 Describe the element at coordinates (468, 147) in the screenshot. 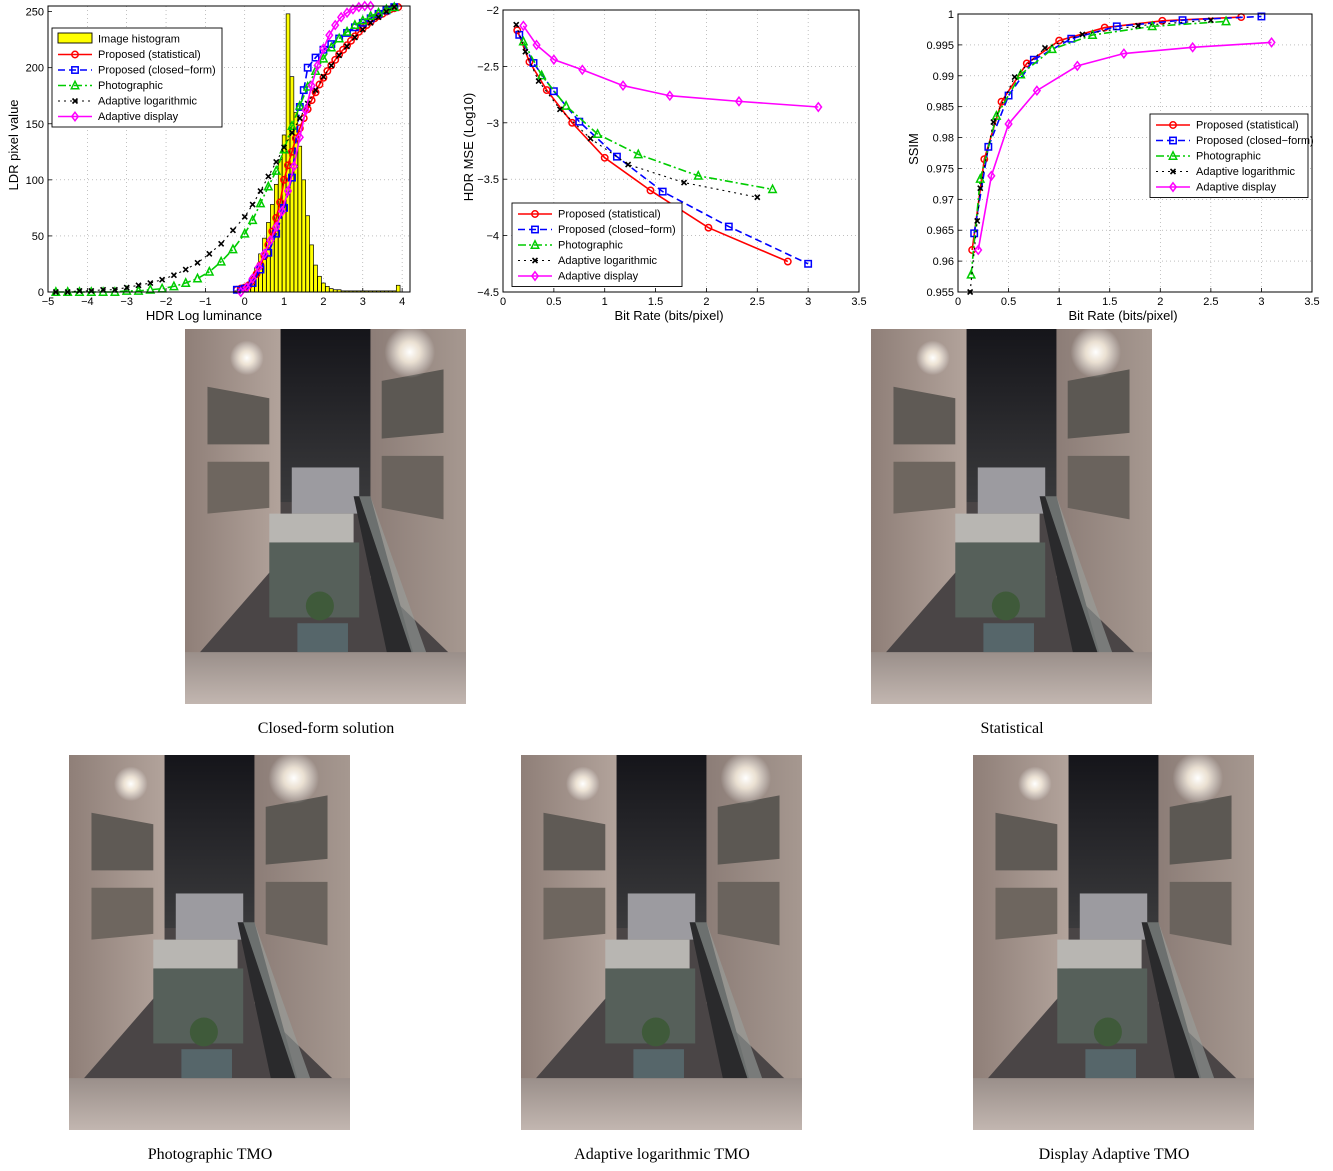

I see `y-axis-label: HDR MSE (Log10)` at that location.